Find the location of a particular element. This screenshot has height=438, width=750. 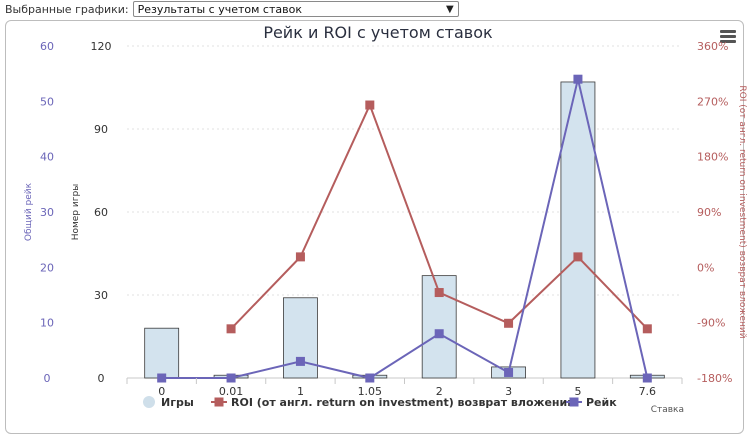

chart-menu-icon is located at coordinates (728, 36).